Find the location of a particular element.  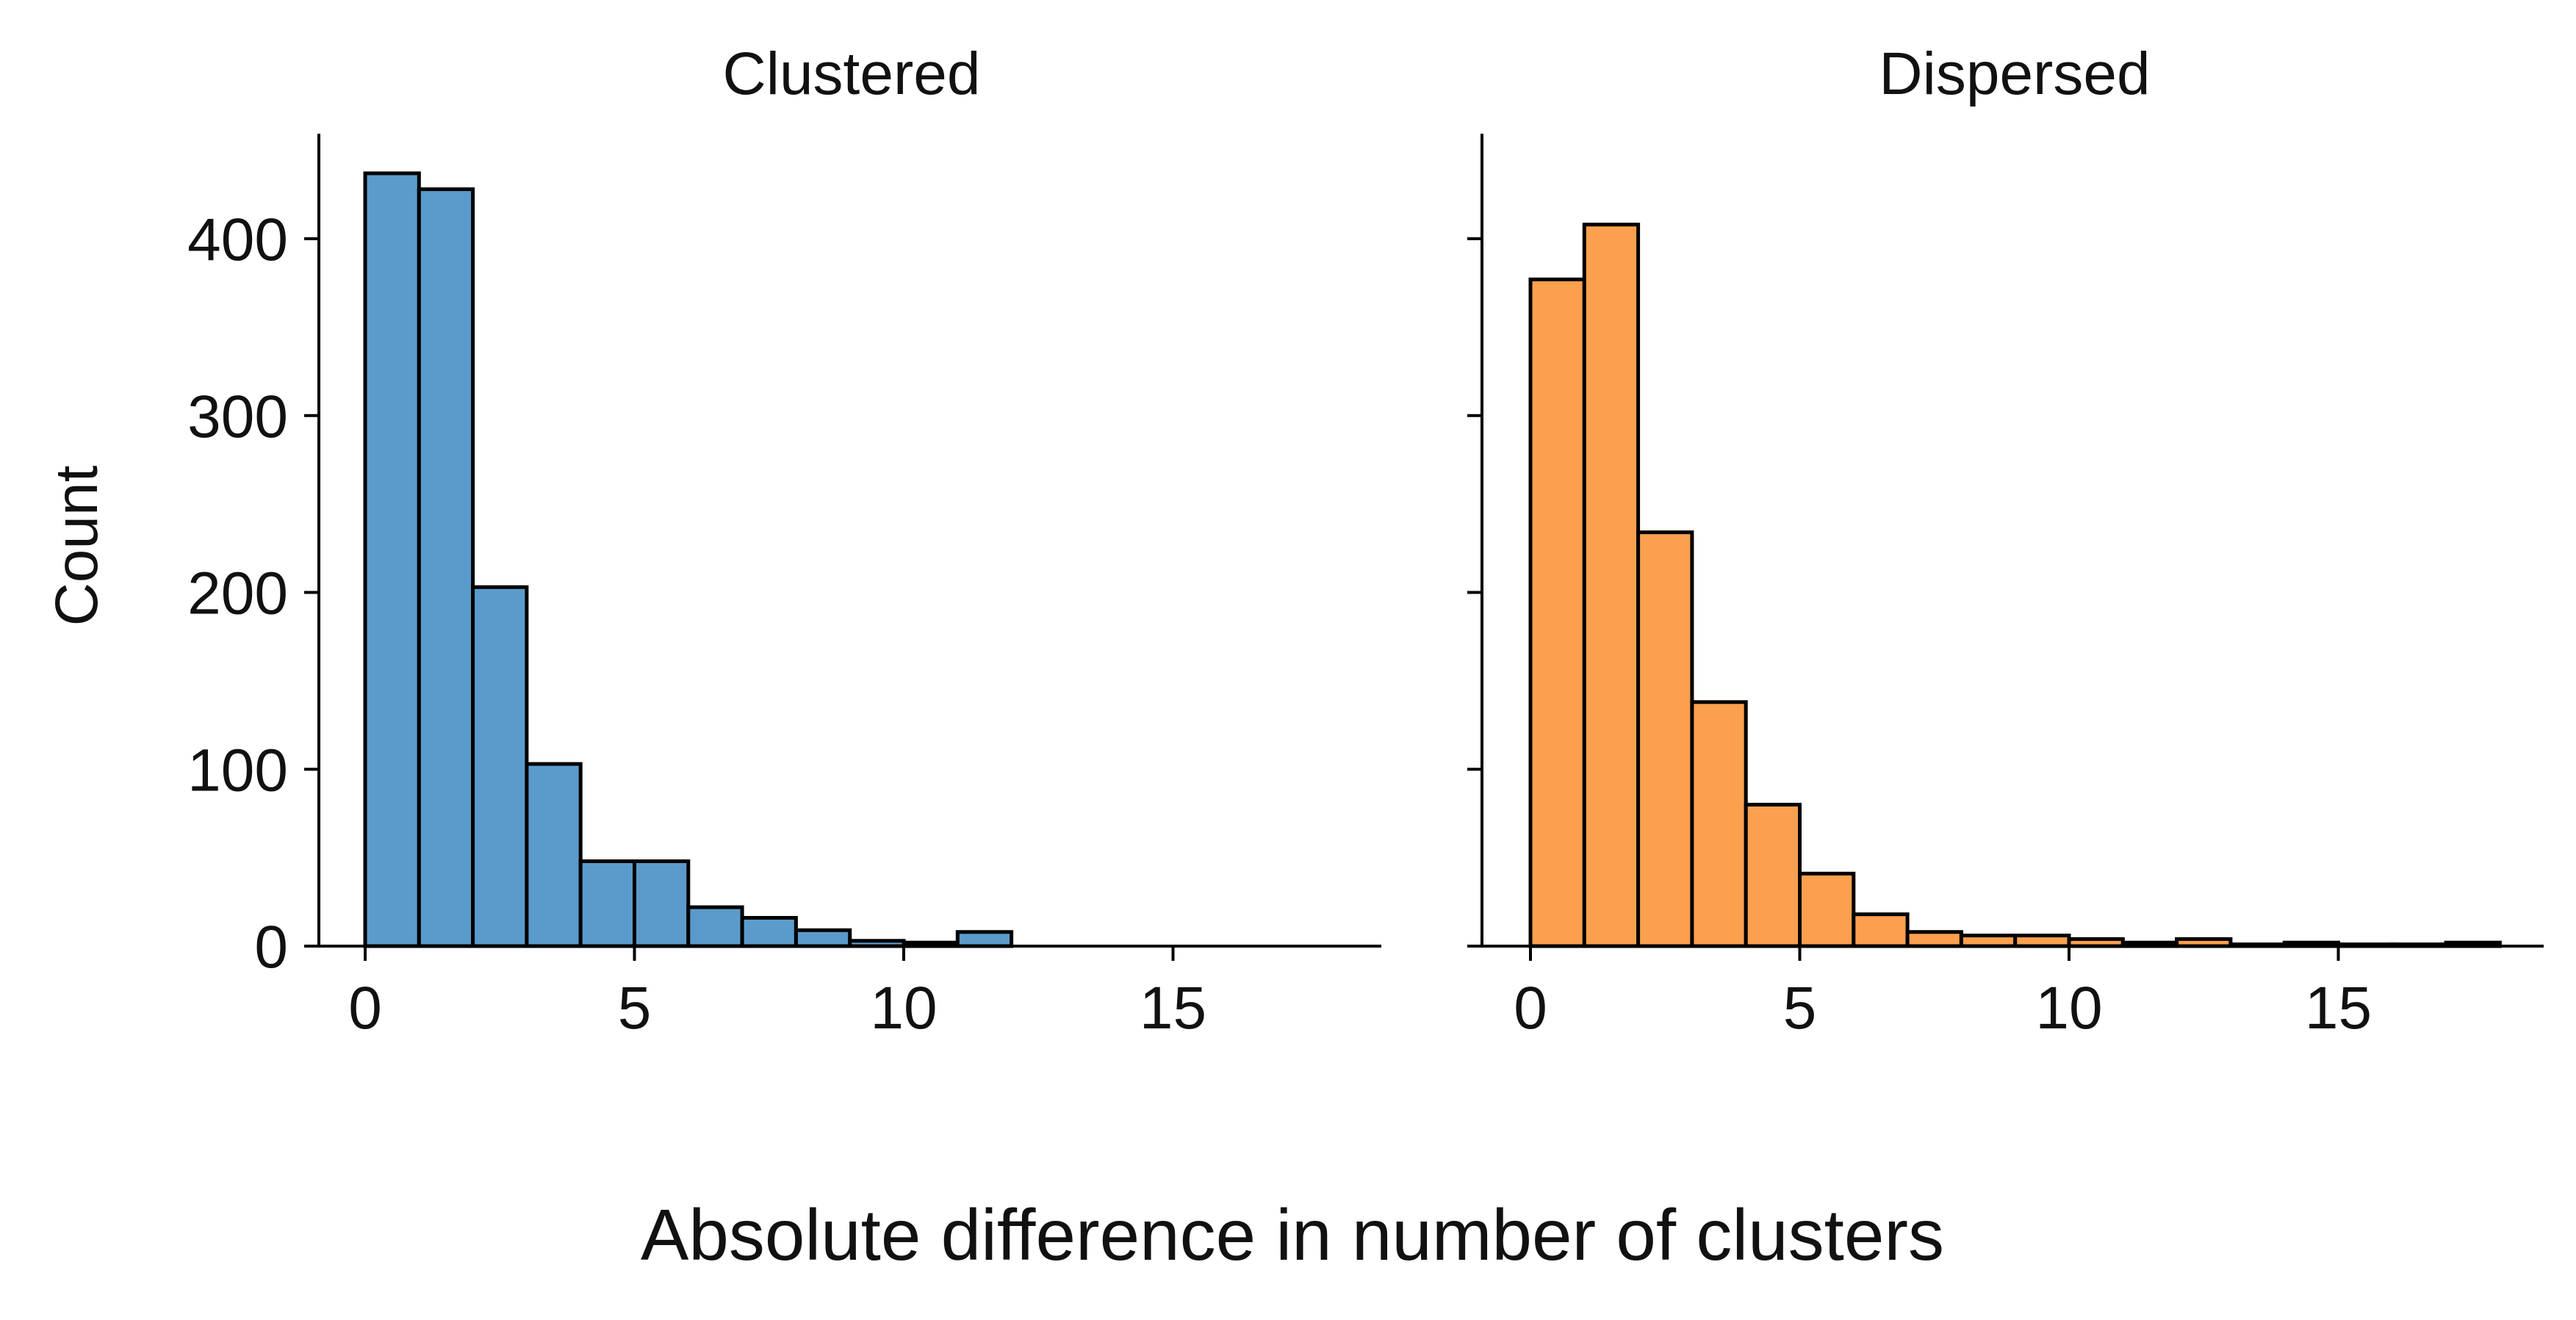

x-tick-label-dispersed-15: 15 is located at coordinates (2338, 1008).